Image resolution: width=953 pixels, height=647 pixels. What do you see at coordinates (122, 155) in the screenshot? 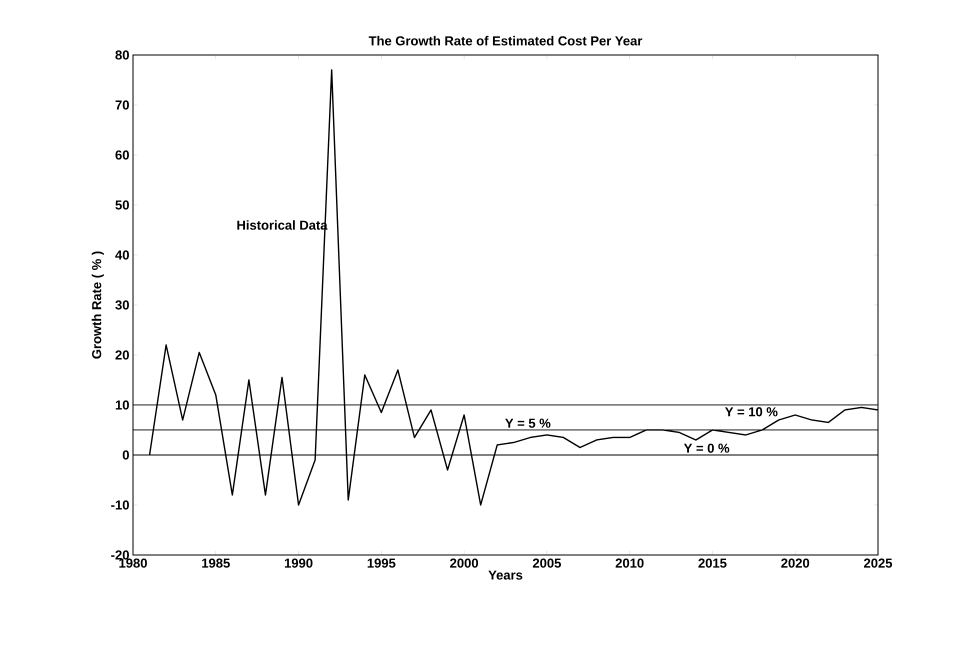
I see `y-tick-label: 60` at bounding box center [122, 155].